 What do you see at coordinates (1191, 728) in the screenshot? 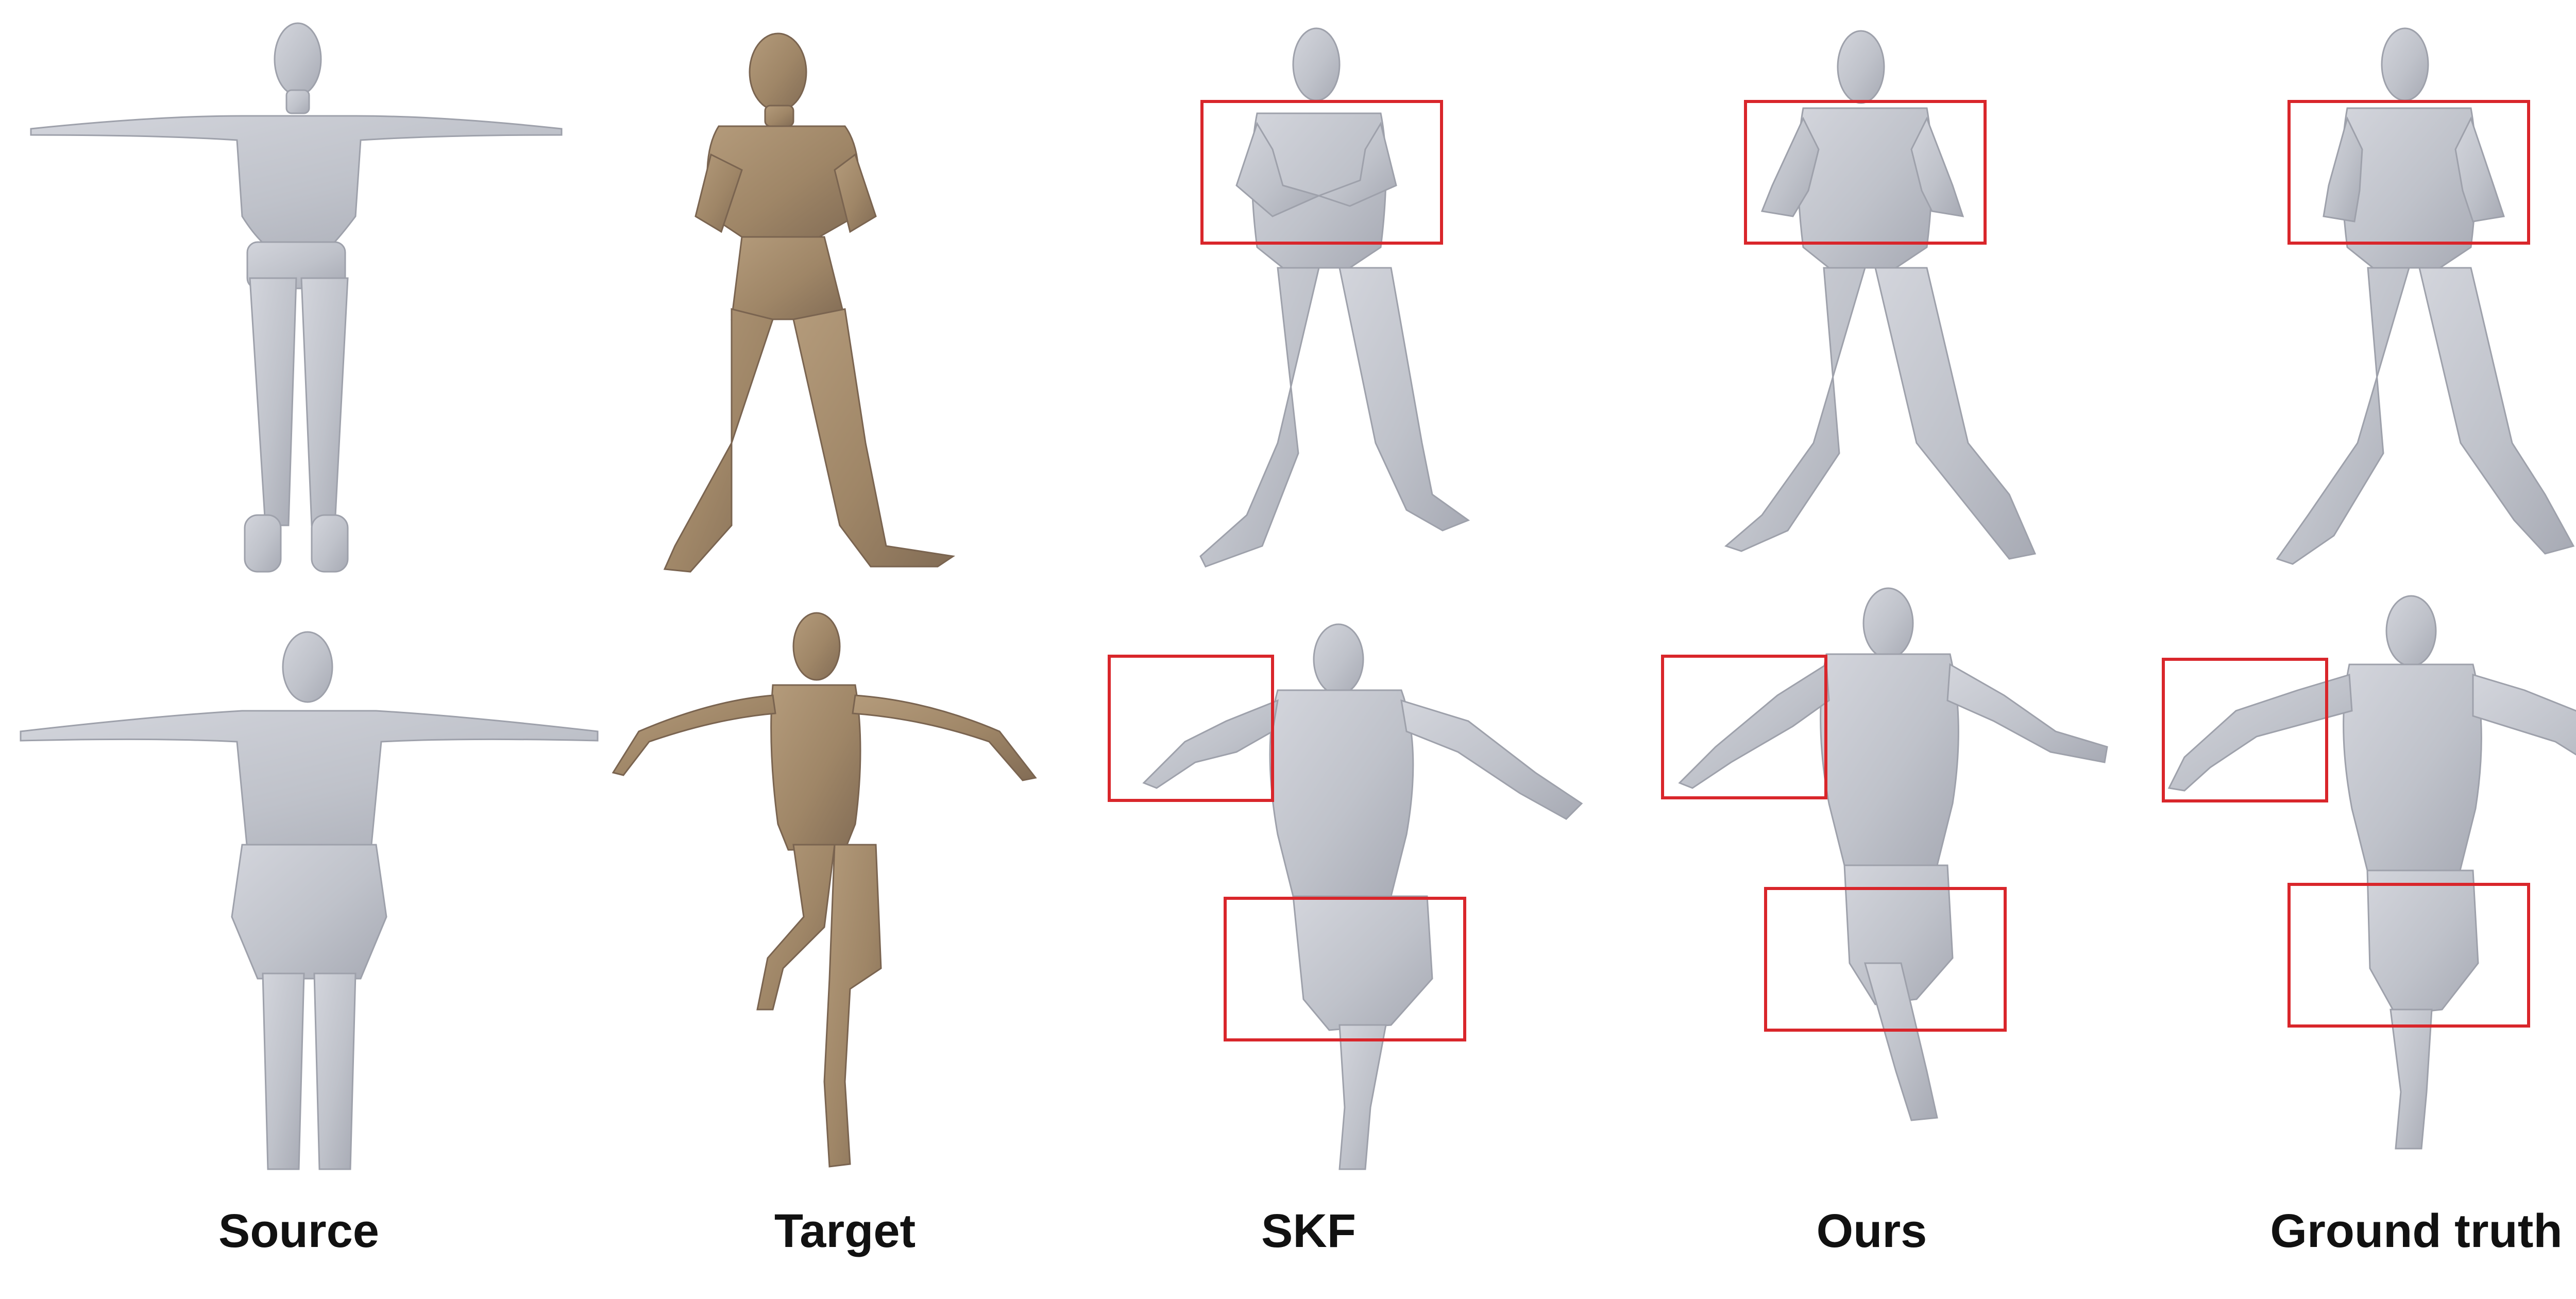
I see `row2-skf-arm-highlight-box` at bounding box center [1191, 728].